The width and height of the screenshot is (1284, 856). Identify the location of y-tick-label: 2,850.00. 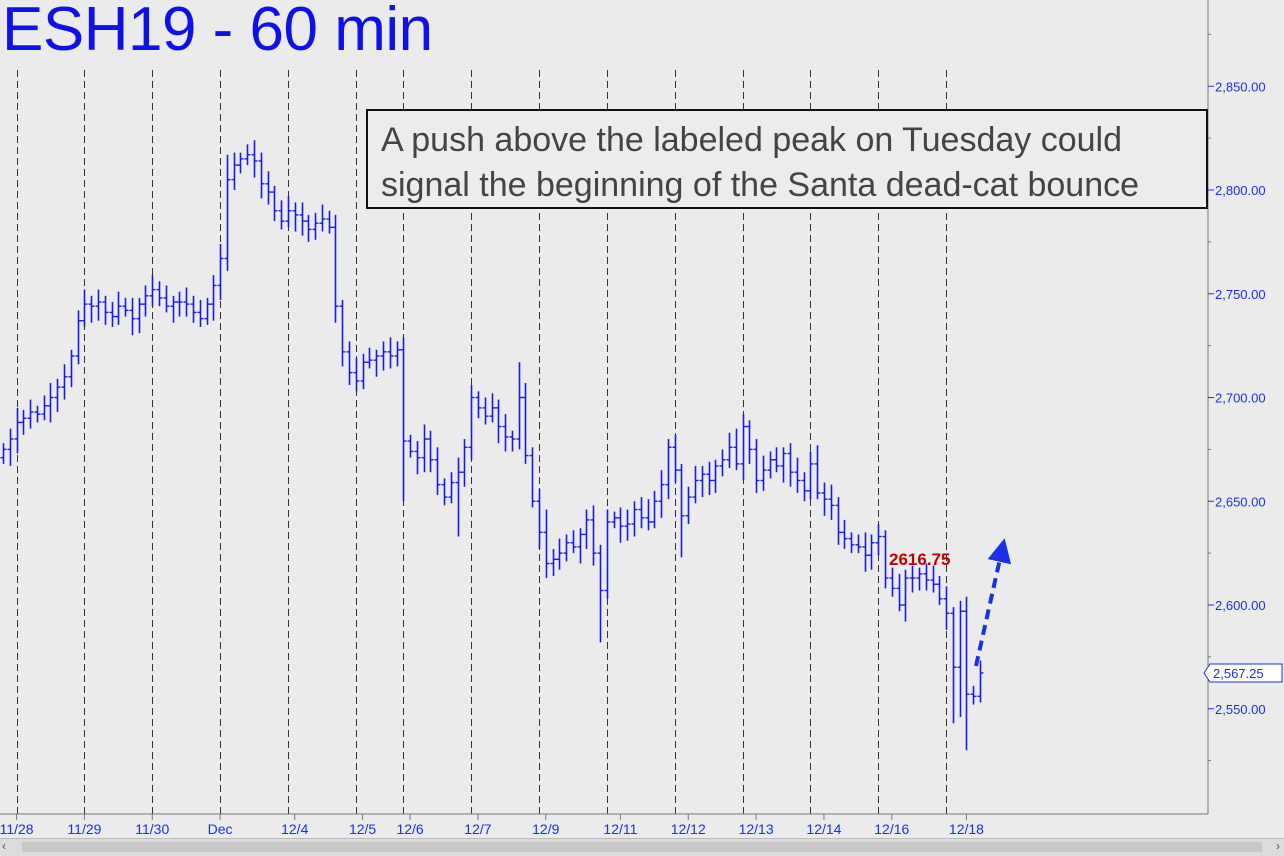
(1240, 86).